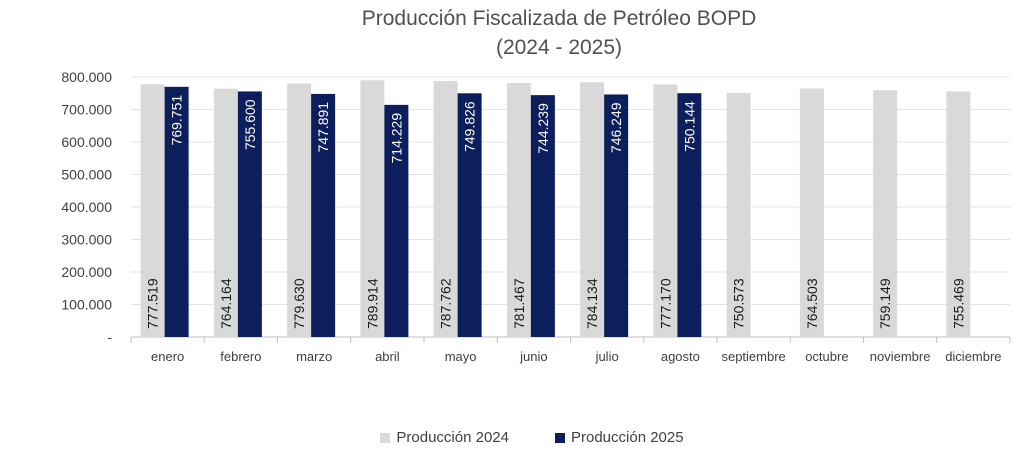  I want to click on y-tick-label: 300.000, so click(86, 240).